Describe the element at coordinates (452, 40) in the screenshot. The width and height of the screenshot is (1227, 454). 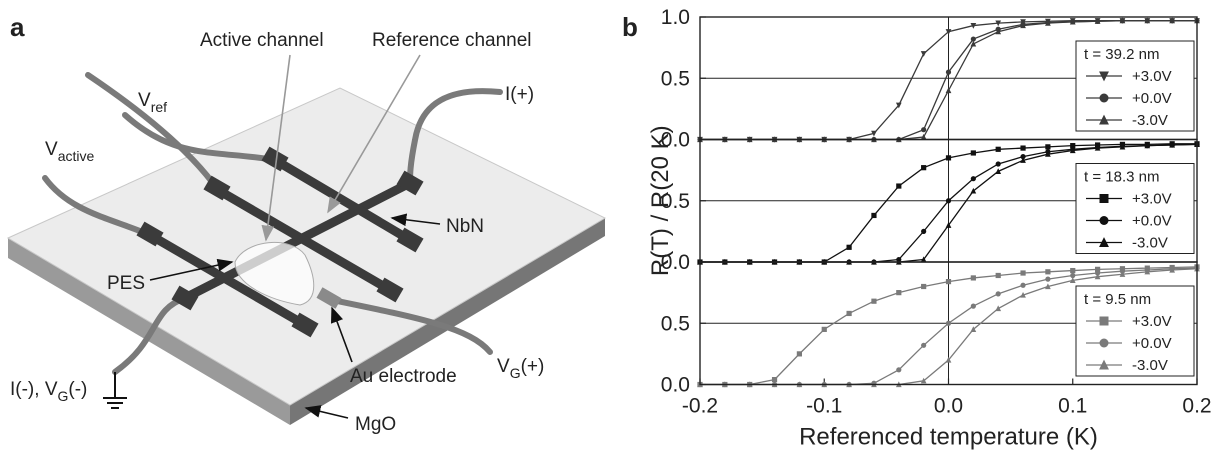
I see `label: Reference channel` at that location.